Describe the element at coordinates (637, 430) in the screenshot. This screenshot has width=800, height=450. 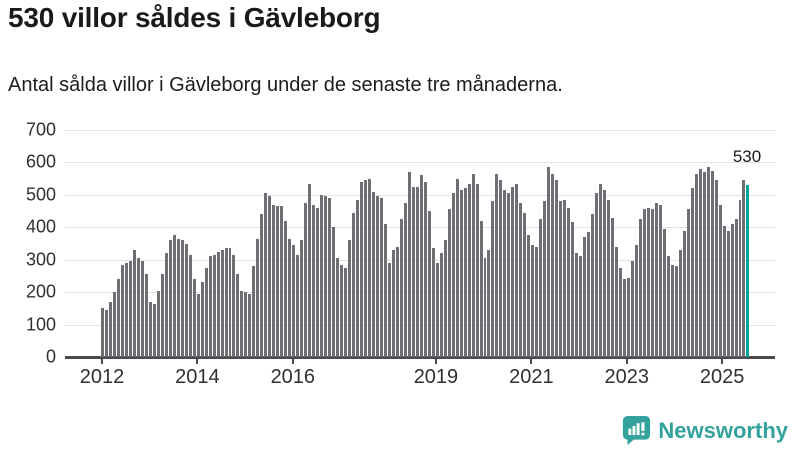
I see `newsworthy-logo-icon` at that location.